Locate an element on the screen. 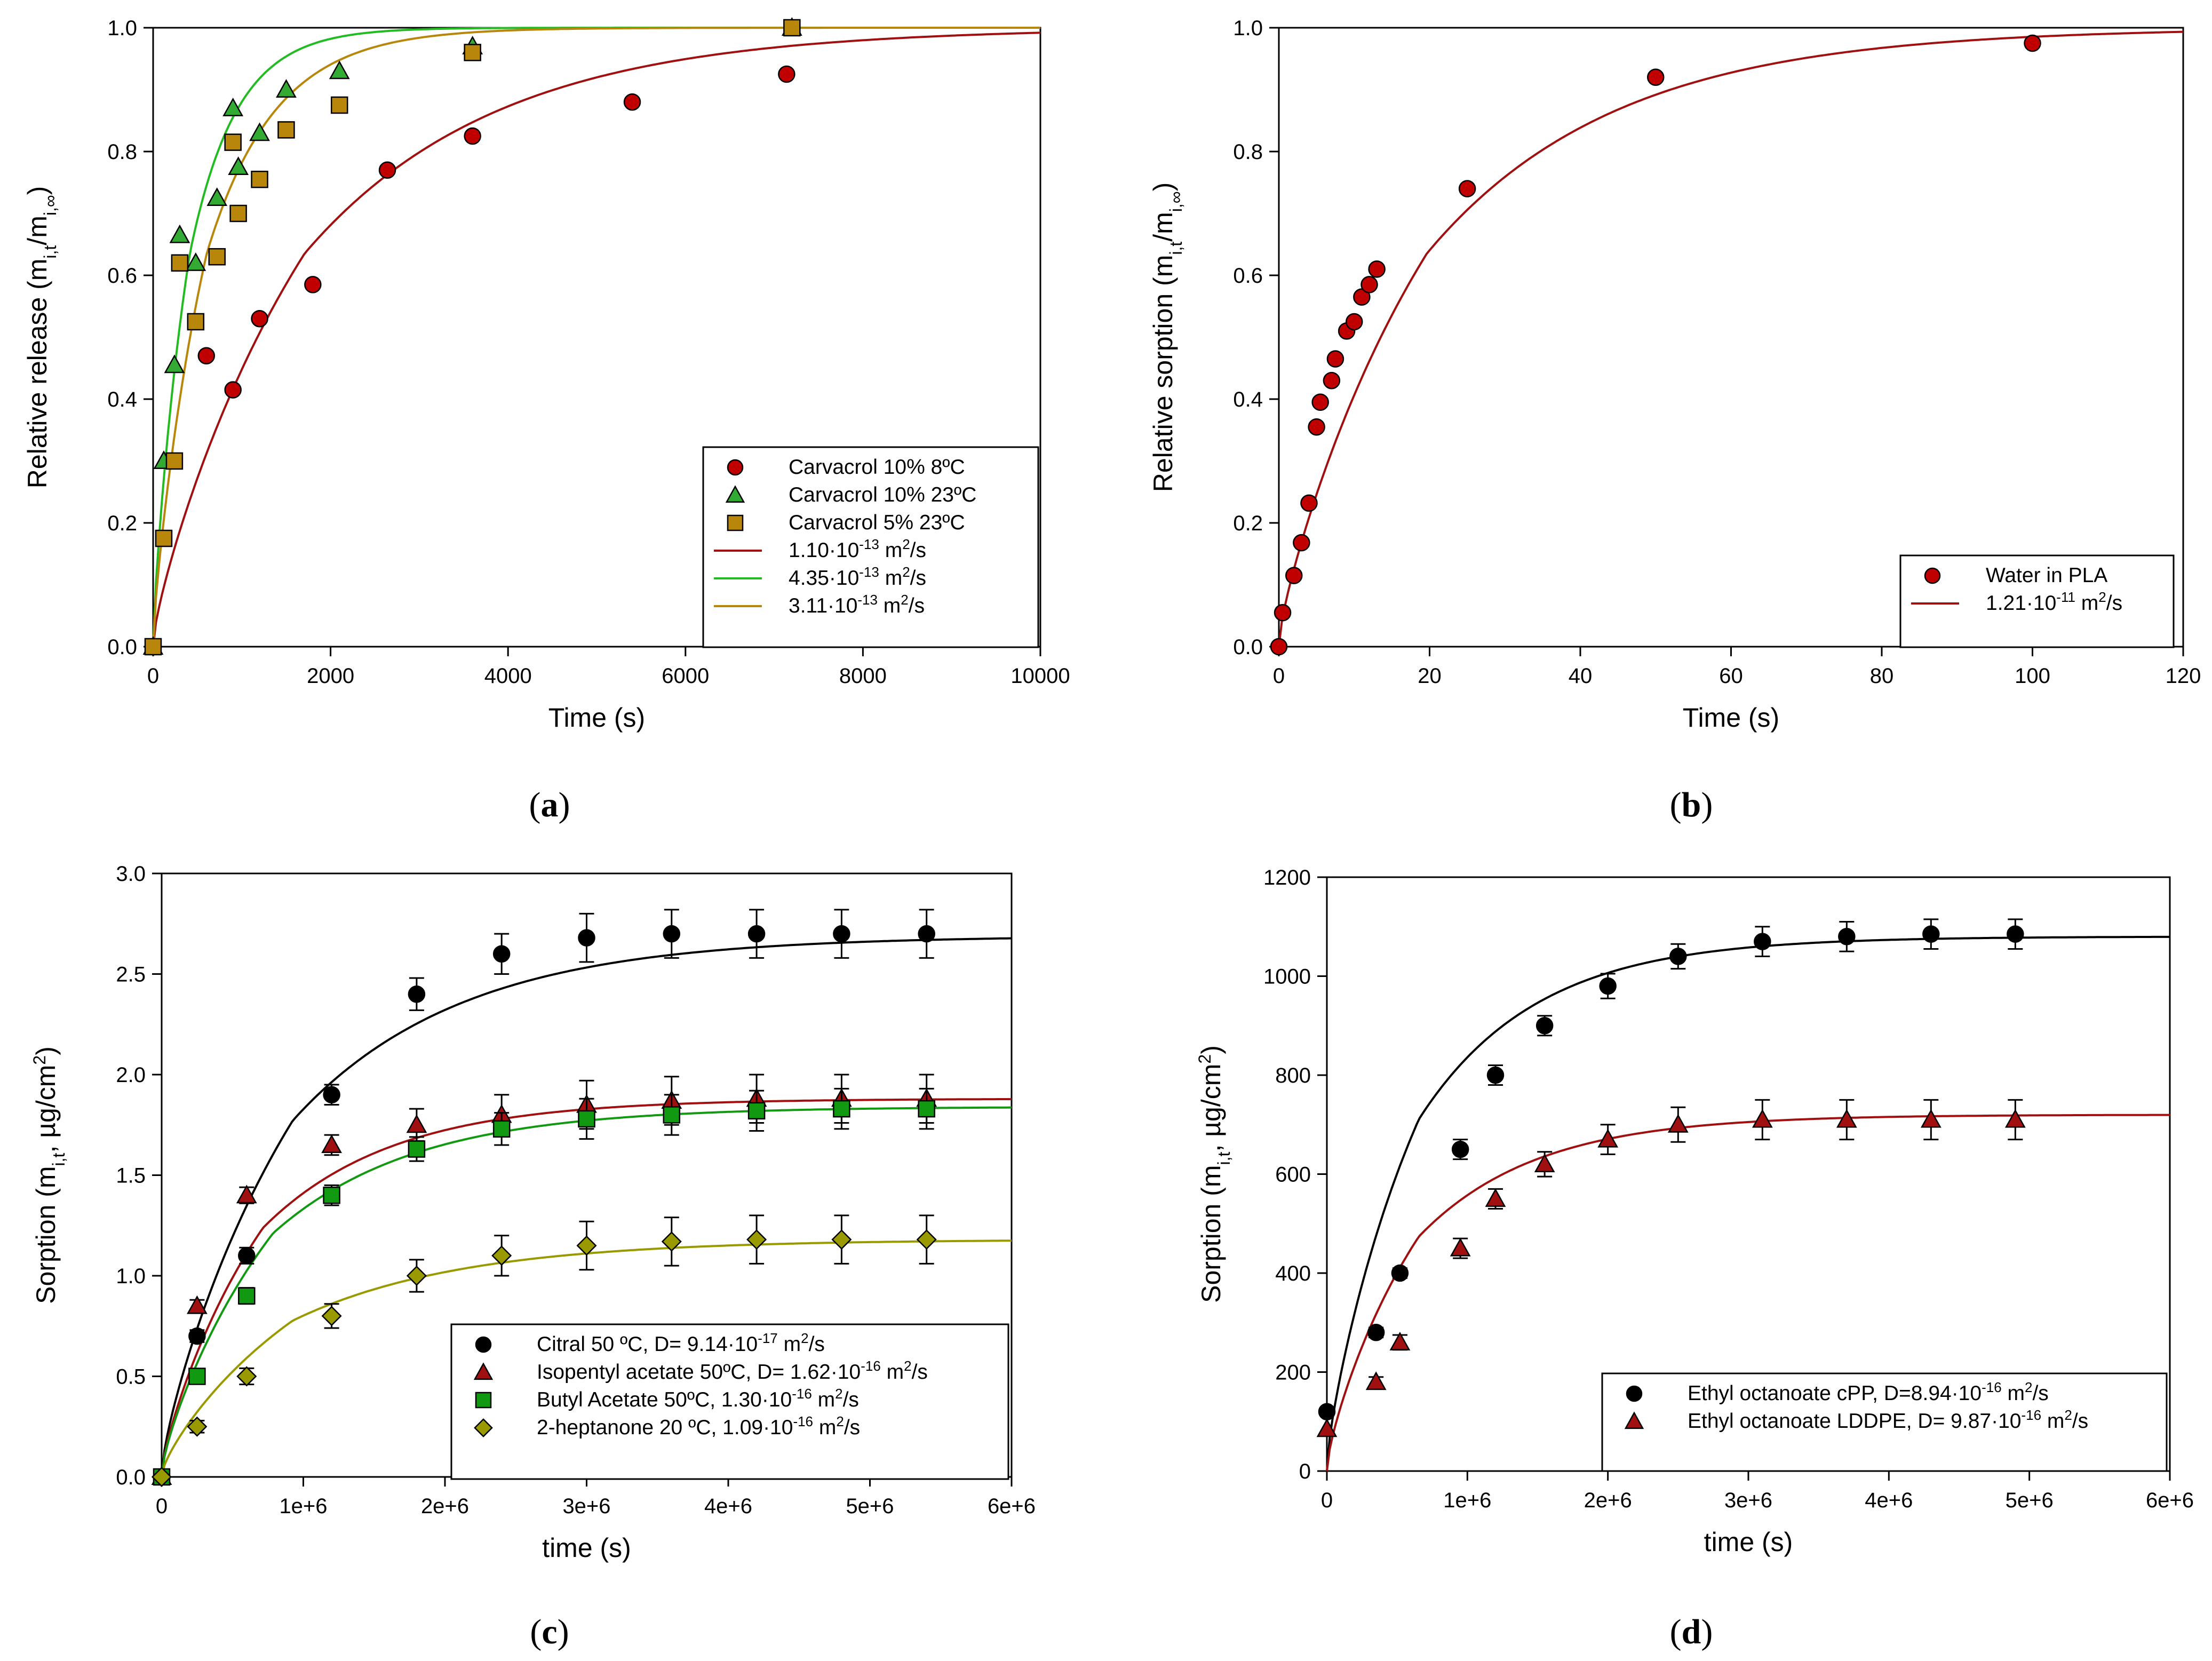 This screenshot has height=1661, width=2212. legend-entry: Citral 50 ºC, D= 9.14·10-17 m2/s is located at coordinates (681, 1343).